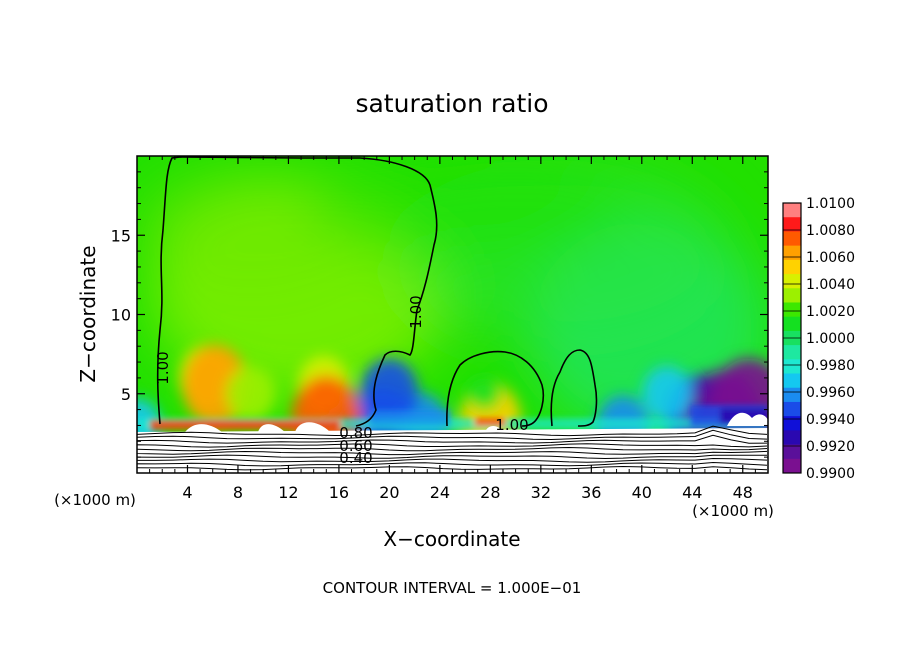 This screenshot has height=654, width=904. What do you see at coordinates (341, 381) in the screenshot?
I see `contour-labels: 1.00 1.00 1.00 0.80 0.60 0.40` at bounding box center [341, 381].